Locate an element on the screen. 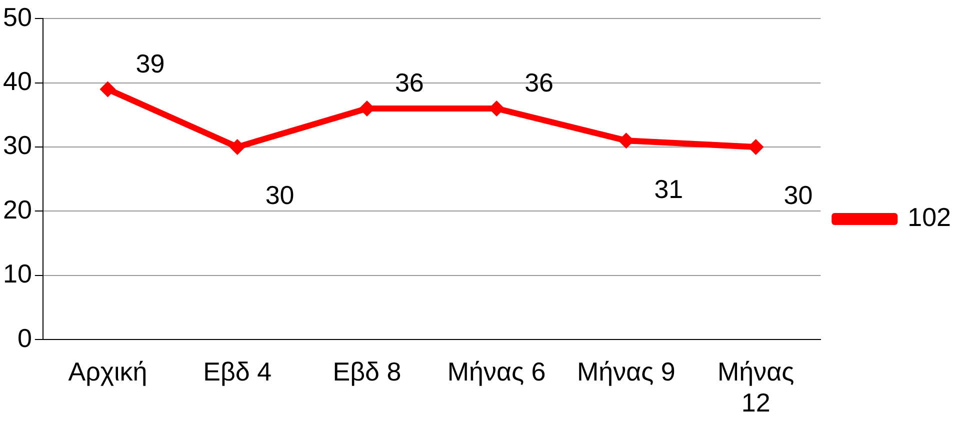 Image resolution: width=965 pixels, height=430 pixels. legend-label: 102 is located at coordinates (930, 217).